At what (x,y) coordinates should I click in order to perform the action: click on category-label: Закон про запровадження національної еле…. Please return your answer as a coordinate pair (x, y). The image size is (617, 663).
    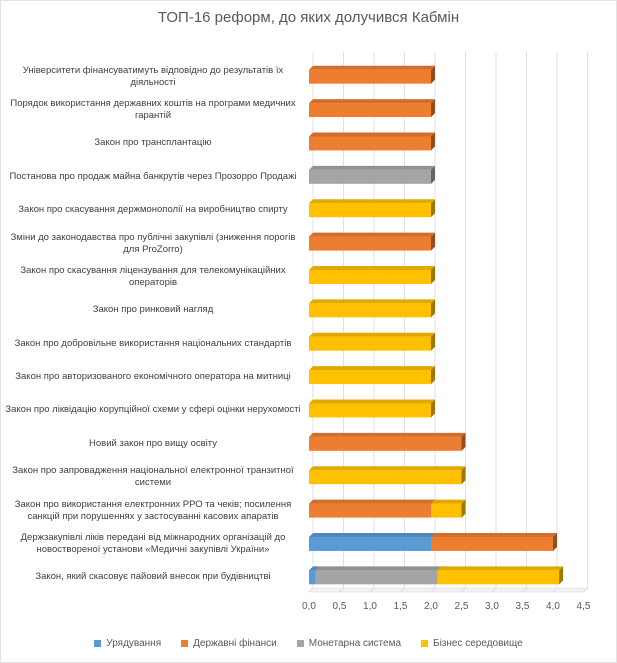
    Looking at the image, I should click on (153, 477).